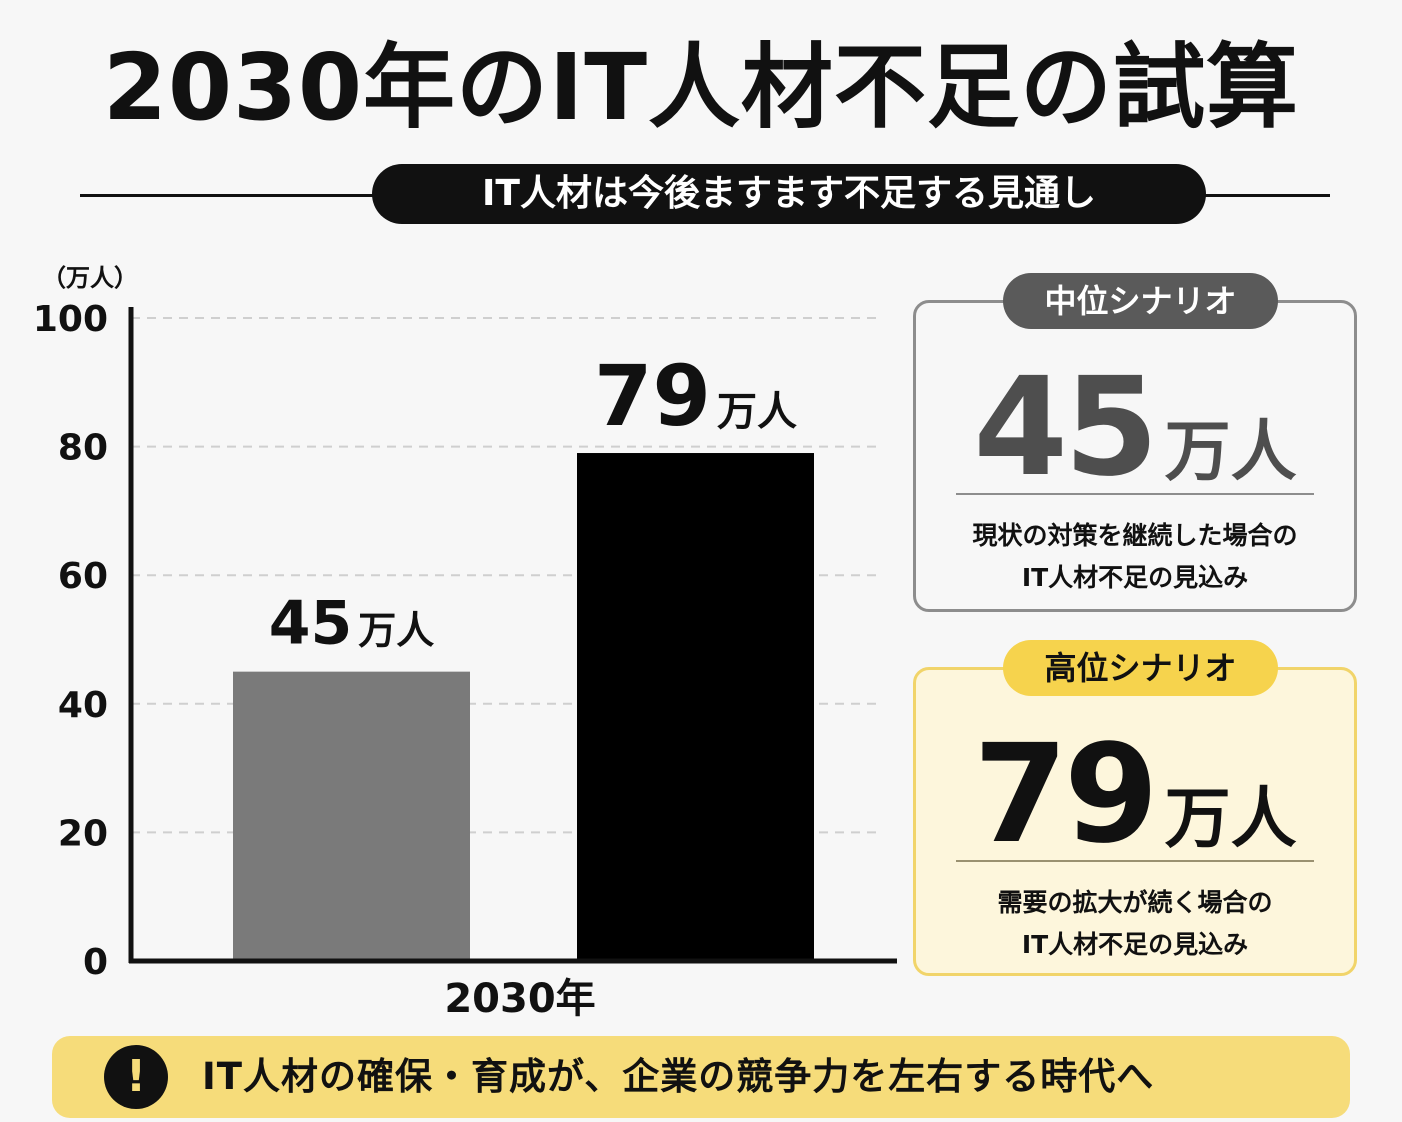 The image size is (1402, 1122). What do you see at coordinates (95, 962) in the screenshot?
I see `y-tick-label: 0` at bounding box center [95, 962].